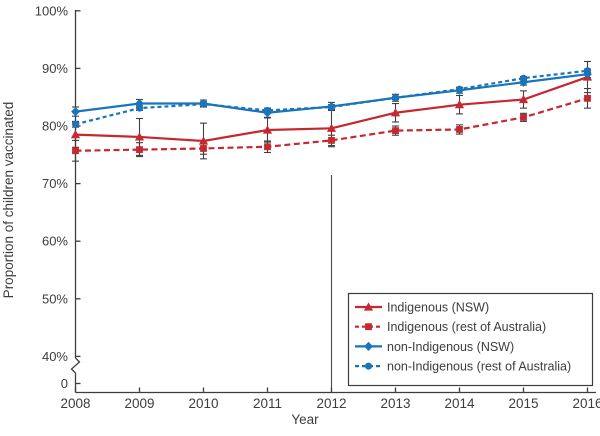  I want to click on y-tick-label: 80%, so click(55, 126).